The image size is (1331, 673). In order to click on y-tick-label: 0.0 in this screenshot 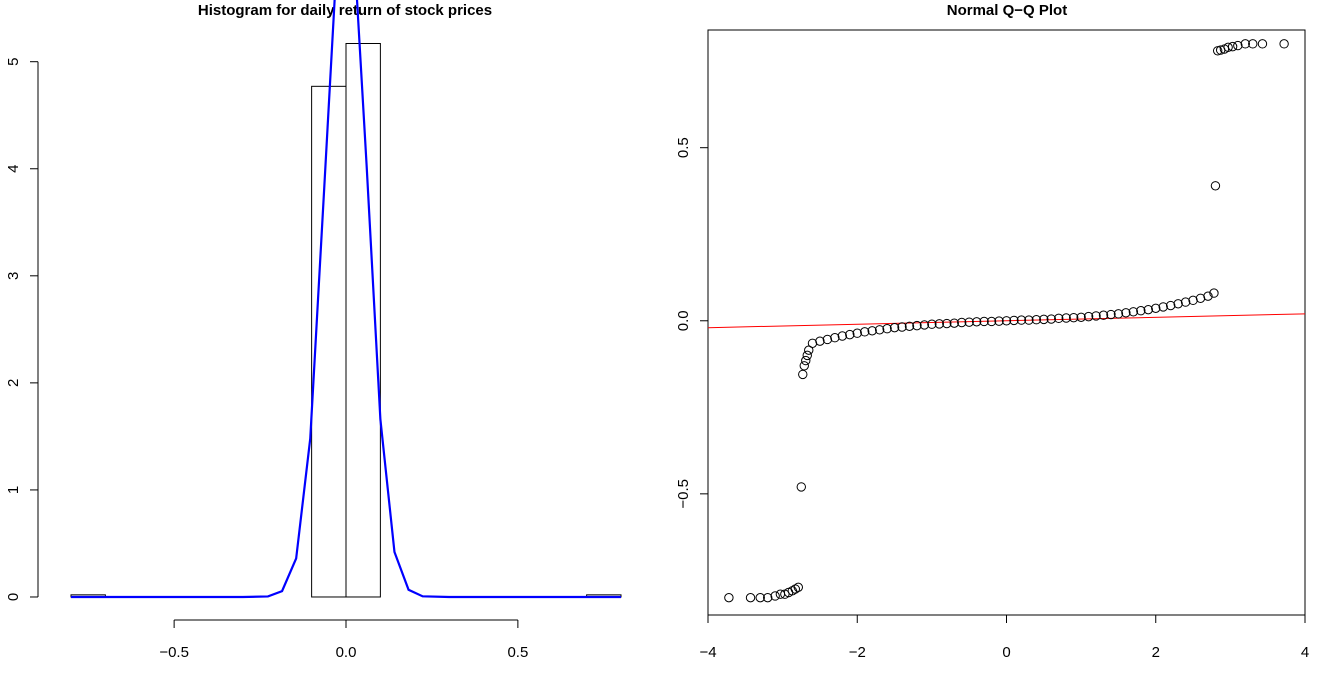, I will do `click(683, 320)`.